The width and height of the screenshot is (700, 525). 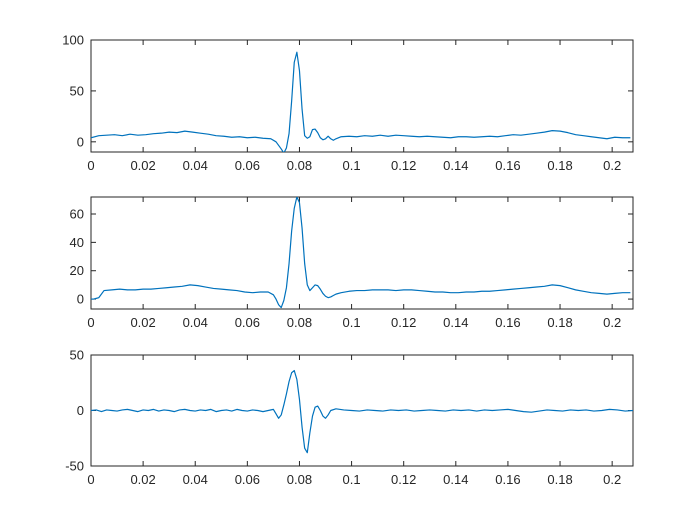 I want to click on y-tick-label: 60, so click(x=77, y=214).